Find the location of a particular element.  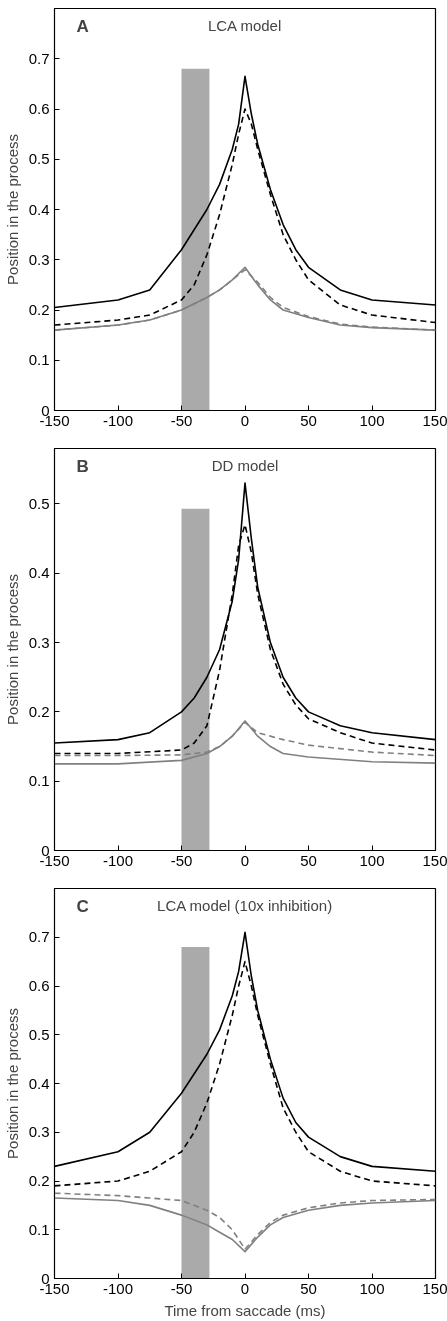

x-axis-title: Time from saccade (ms) is located at coordinates (245, 1310).